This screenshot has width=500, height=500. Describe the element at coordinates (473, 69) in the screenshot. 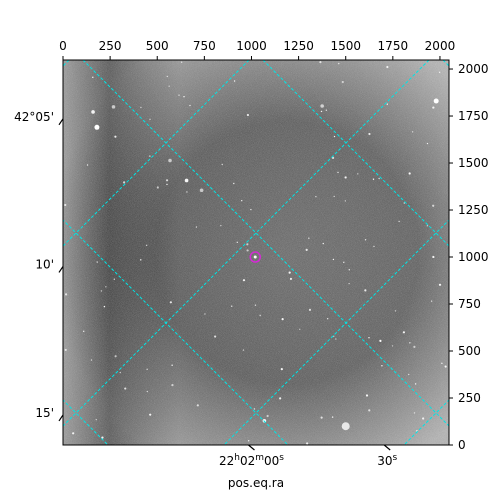

I see `right-tick-label: 2000` at that location.